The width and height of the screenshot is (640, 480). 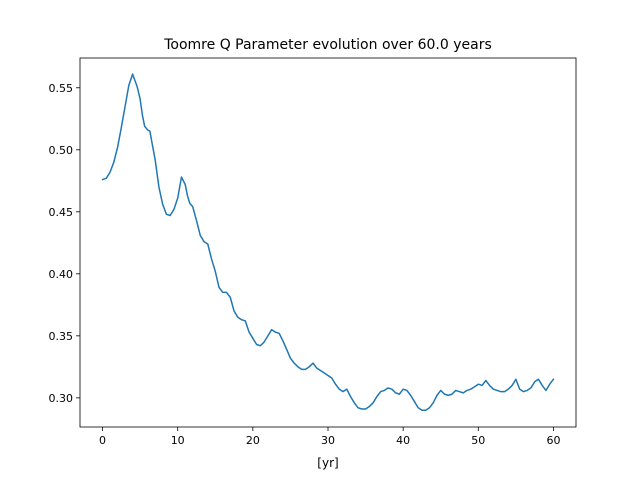 What do you see at coordinates (61, 88) in the screenshot?
I see `y-tick-label: 0.55` at bounding box center [61, 88].